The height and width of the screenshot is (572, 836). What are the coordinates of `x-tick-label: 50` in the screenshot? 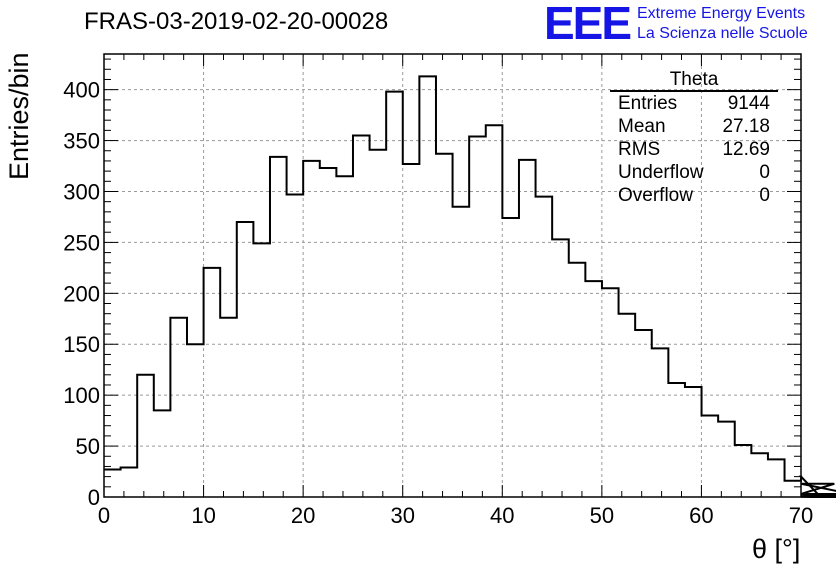 It's located at (602, 515).